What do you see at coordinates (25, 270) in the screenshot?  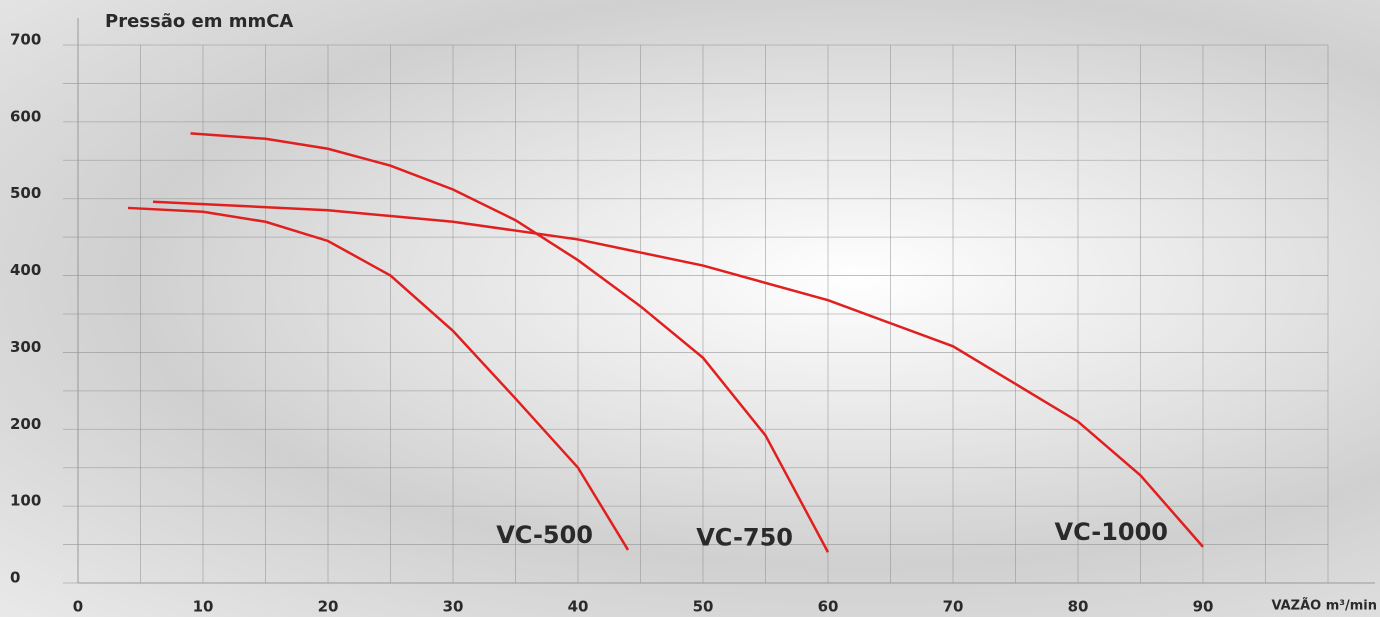 I see `y-tick-label: 400` at bounding box center [25, 270].